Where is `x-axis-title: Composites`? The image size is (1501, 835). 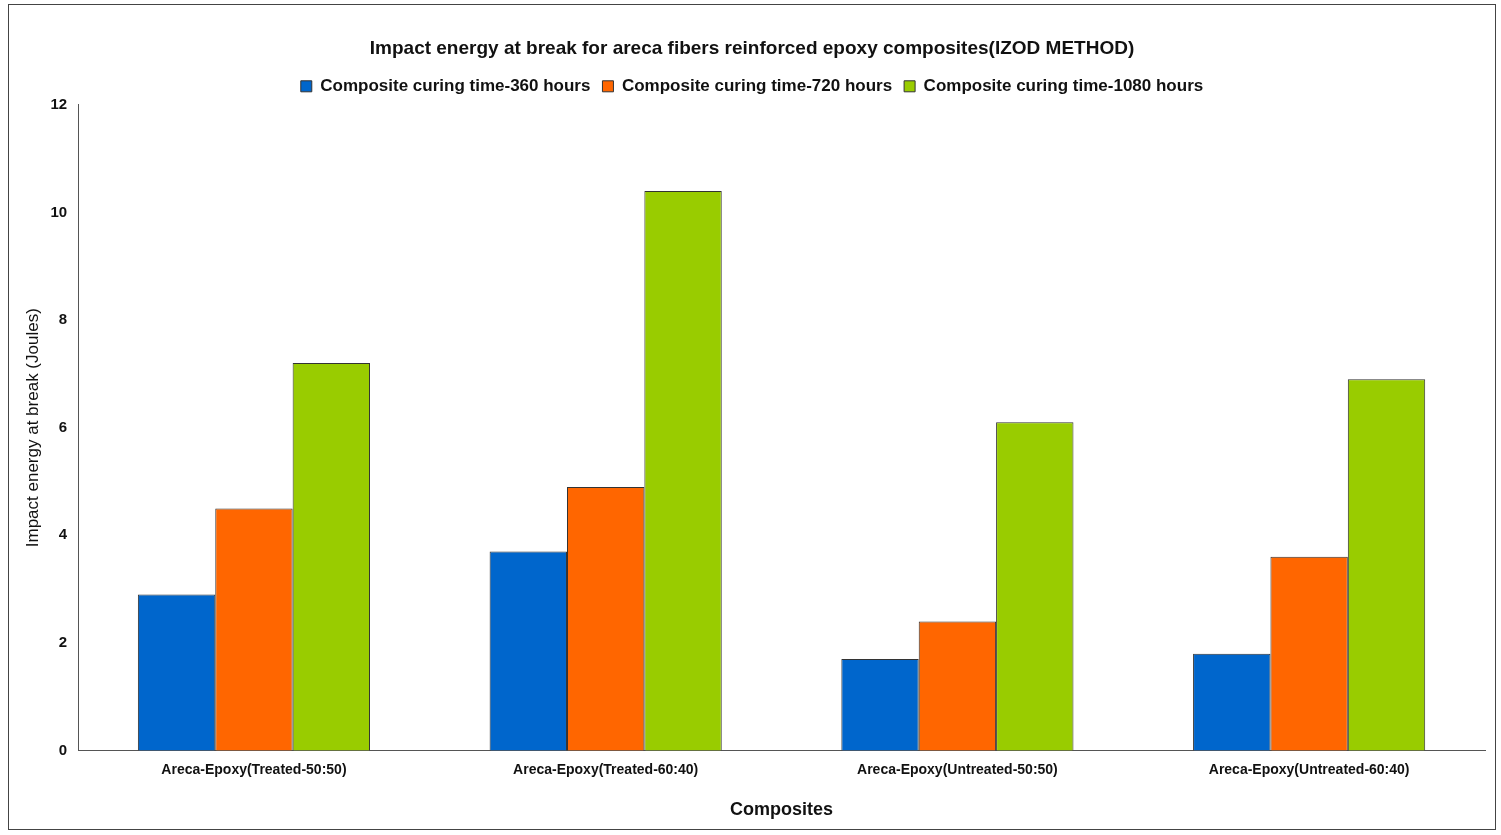 x-axis-title: Composites is located at coordinates (782, 809).